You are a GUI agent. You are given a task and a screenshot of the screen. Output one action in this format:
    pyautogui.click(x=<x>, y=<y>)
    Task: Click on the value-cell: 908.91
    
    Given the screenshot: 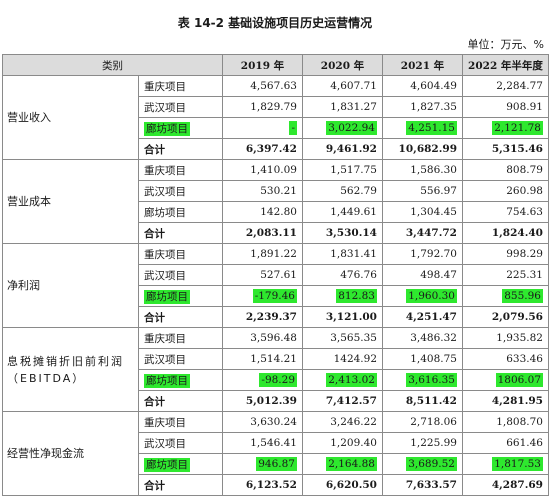 What is the action you would take?
    pyautogui.click(x=505, y=107)
    